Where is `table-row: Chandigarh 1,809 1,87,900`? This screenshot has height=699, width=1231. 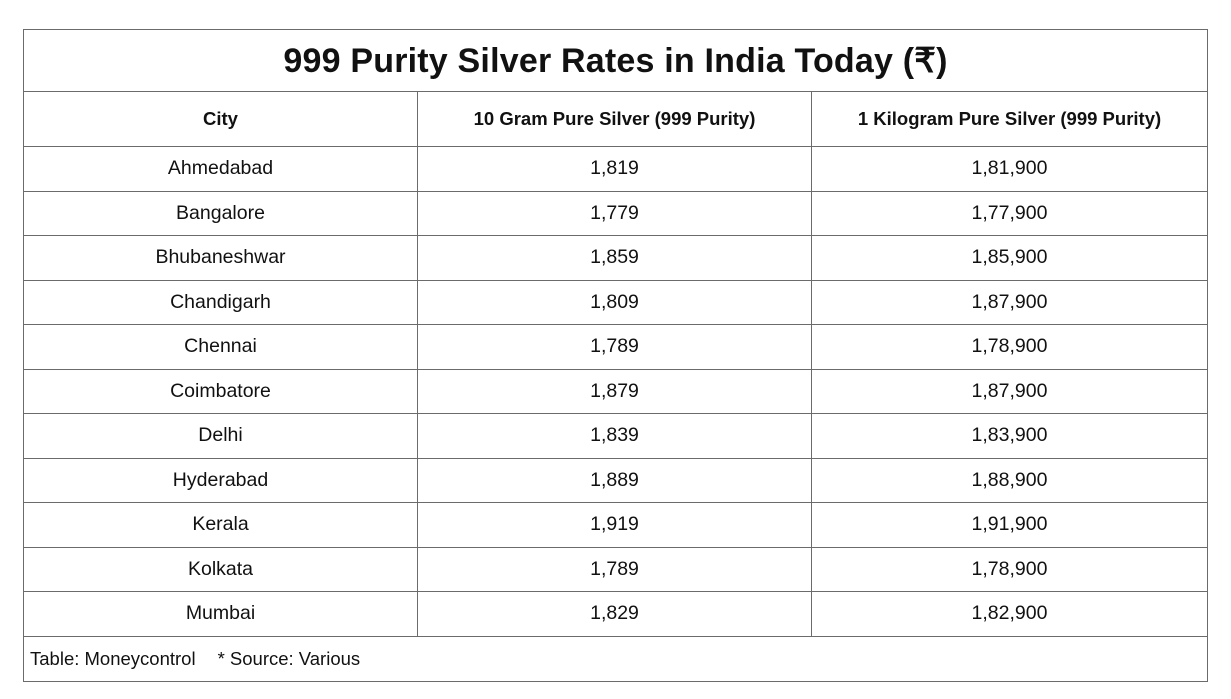
table-row: Chandigarh 1,809 1,87,900 is located at coordinates (616, 302).